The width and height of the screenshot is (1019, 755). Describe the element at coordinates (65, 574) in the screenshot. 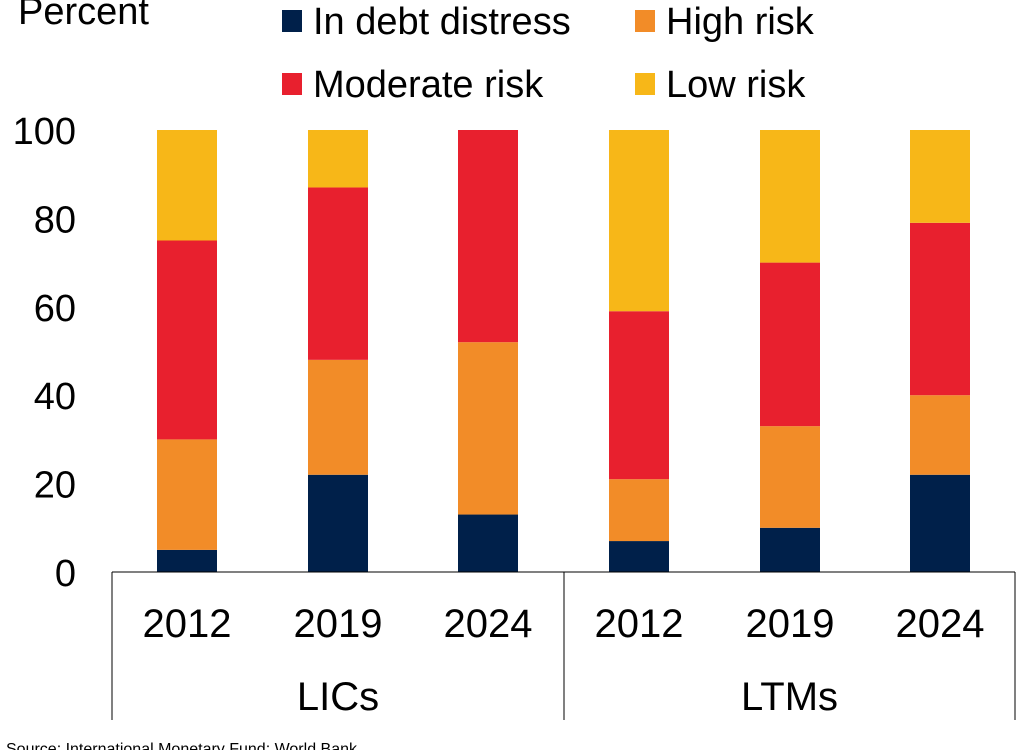

I see `y-tick-label: 0` at that location.